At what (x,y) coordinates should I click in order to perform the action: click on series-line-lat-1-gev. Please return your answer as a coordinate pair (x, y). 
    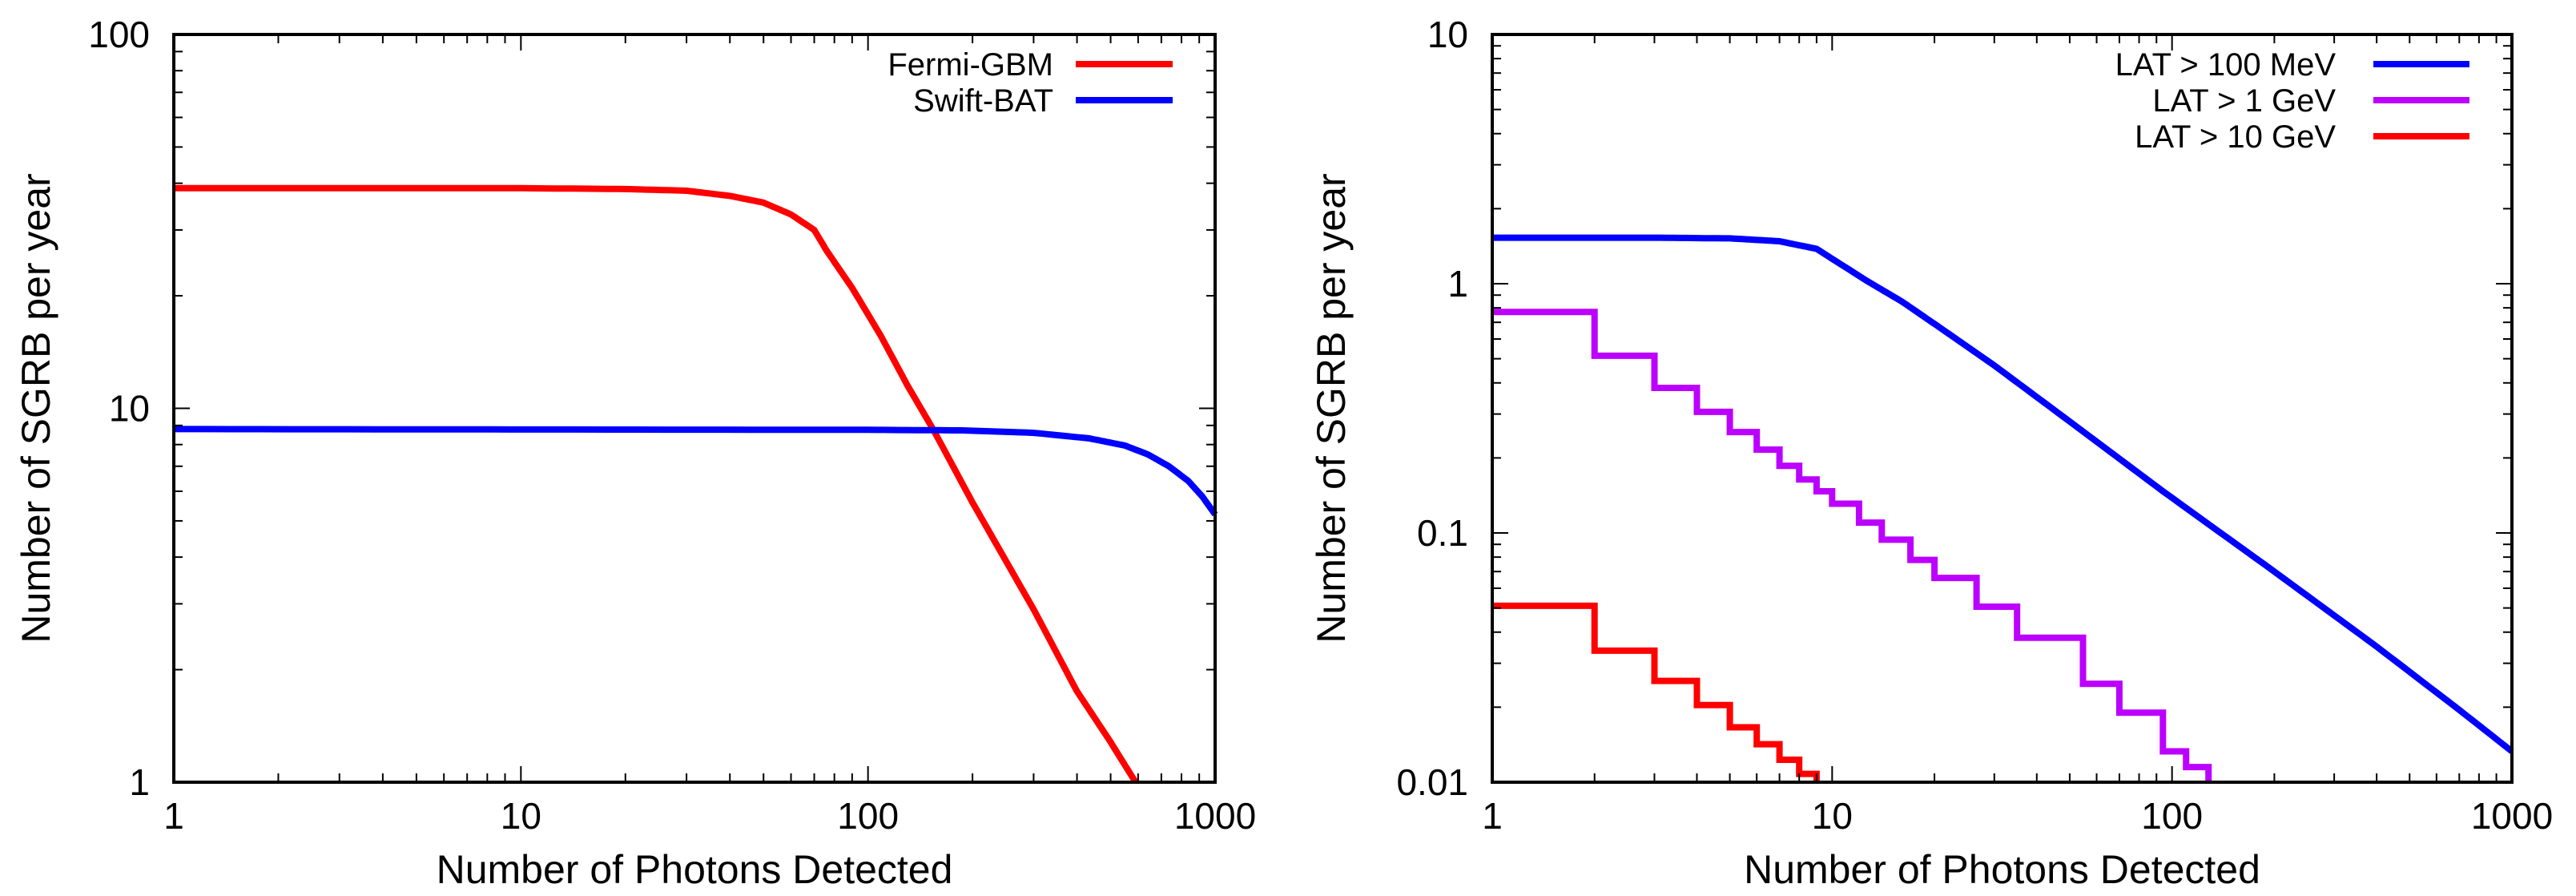
    Looking at the image, I should click on (1852, 545).